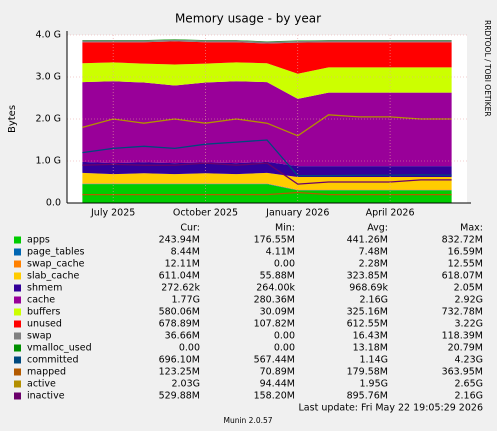 Image resolution: width=497 pixels, height=431 pixels. Describe the element at coordinates (49, 161) in the screenshot. I see `y-tick-label: 1.0 G` at that location.